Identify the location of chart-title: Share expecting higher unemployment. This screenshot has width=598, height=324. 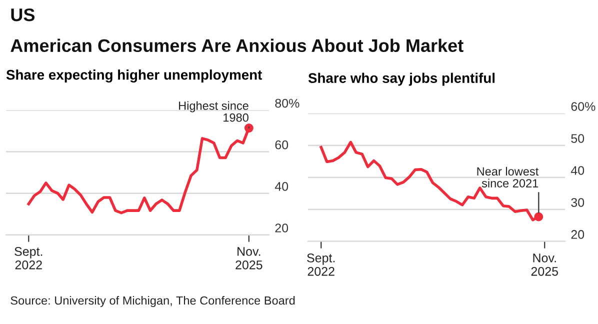
(134, 76).